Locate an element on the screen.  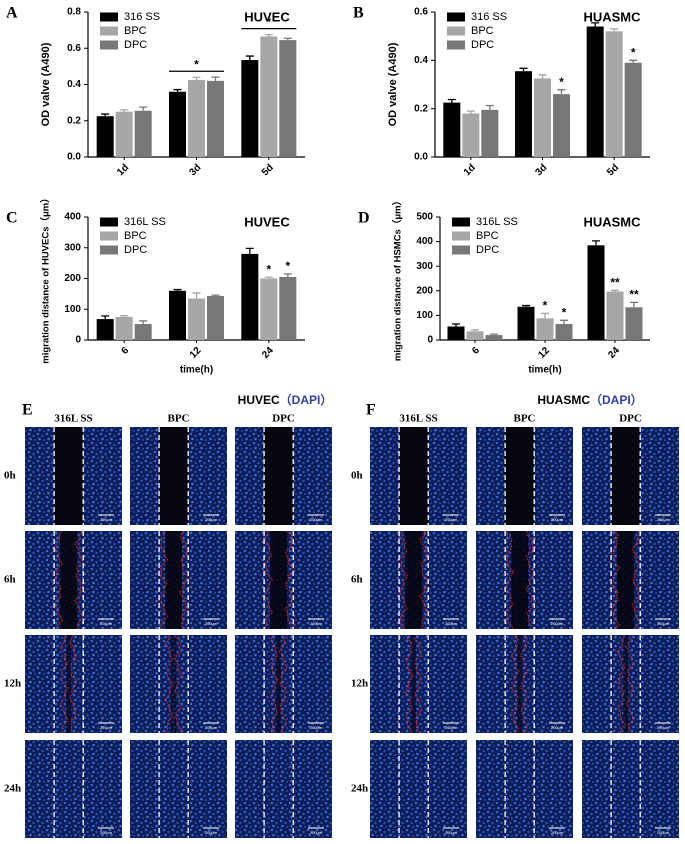
y-axis-label: OD valve (A490) is located at coordinates (46, 84).